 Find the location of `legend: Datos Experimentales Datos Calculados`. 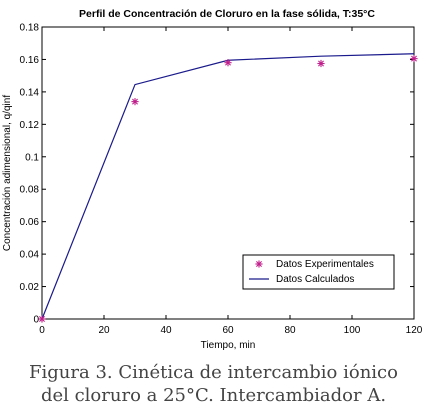

legend: Datos Experimentales Datos Calculados is located at coordinates (318, 272).